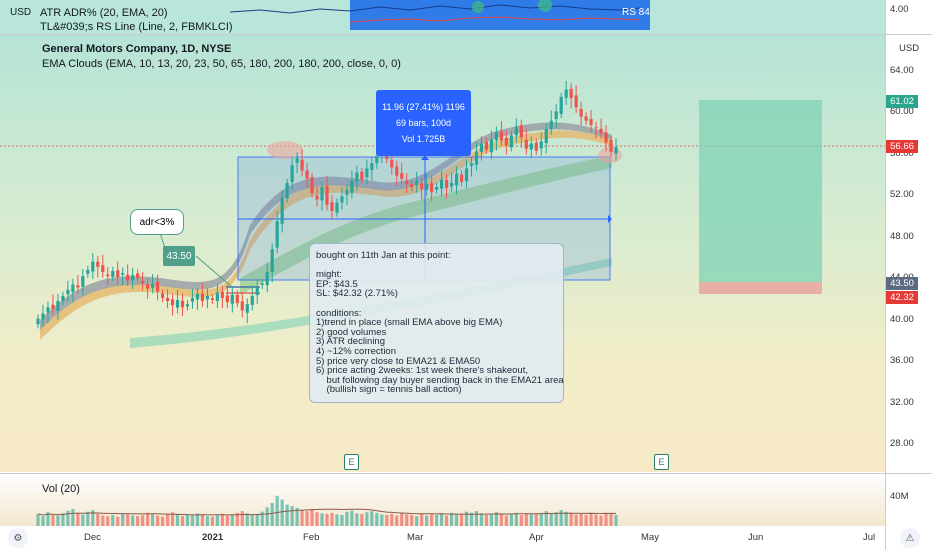 This screenshot has width=932, height=550. What do you see at coordinates (661, 462) in the screenshot?
I see `earnings-marker: E` at bounding box center [661, 462].